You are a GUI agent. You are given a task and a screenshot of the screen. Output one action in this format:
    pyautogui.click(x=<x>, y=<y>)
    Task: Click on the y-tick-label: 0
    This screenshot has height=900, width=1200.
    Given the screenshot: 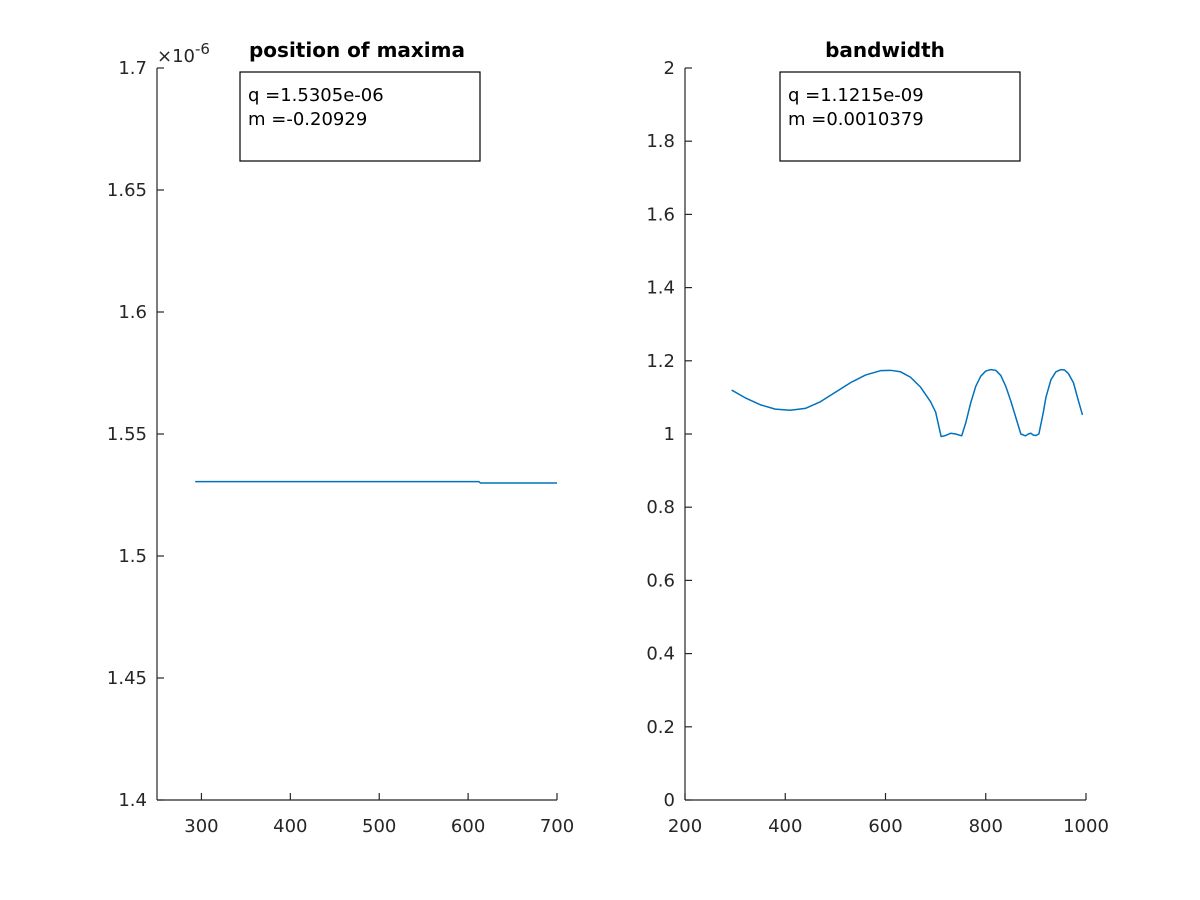 What is the action you would take?
    pyautogui.click(x=669, y=800)
    